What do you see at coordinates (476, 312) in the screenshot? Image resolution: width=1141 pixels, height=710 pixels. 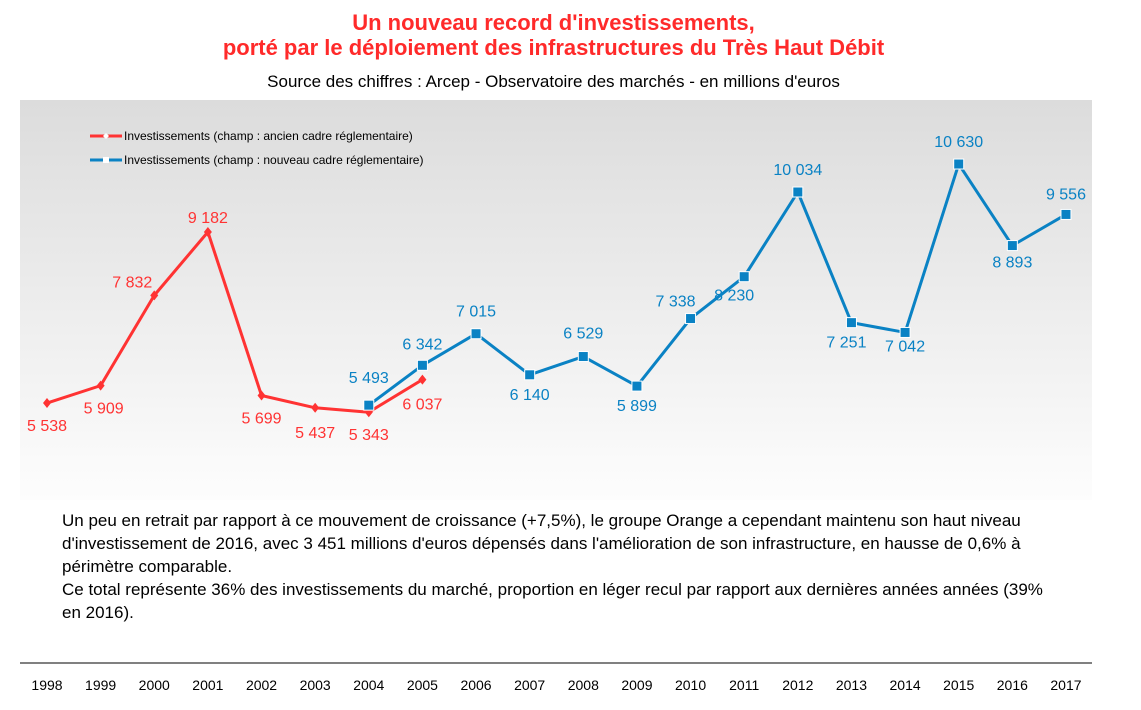 I see `data-label: 7 015` at bounding box center [476, 312].